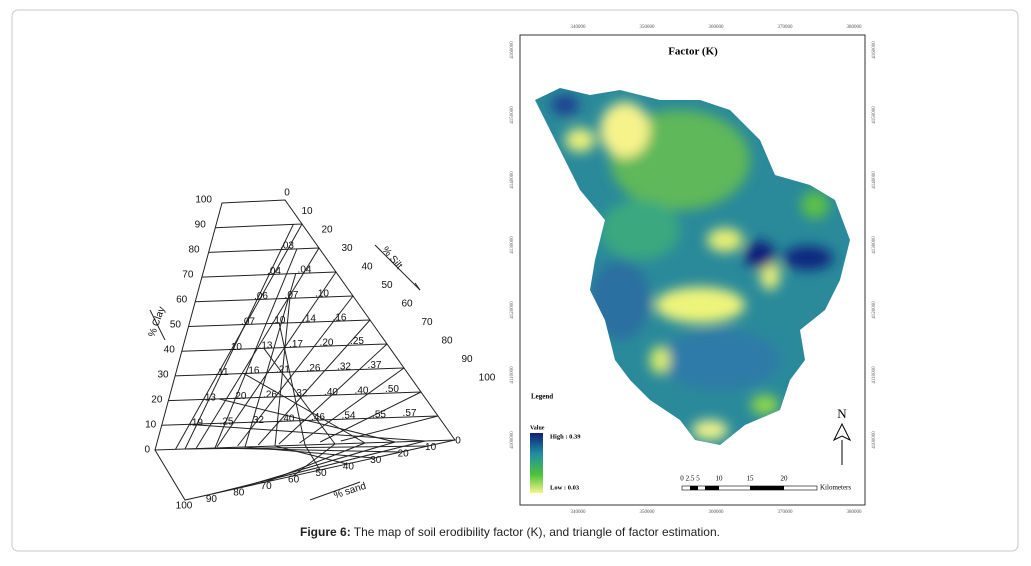  What do you see at coordinates (375, 365) in the screenshot?
I see `k-value: .37` at bounding box center [375, 365].